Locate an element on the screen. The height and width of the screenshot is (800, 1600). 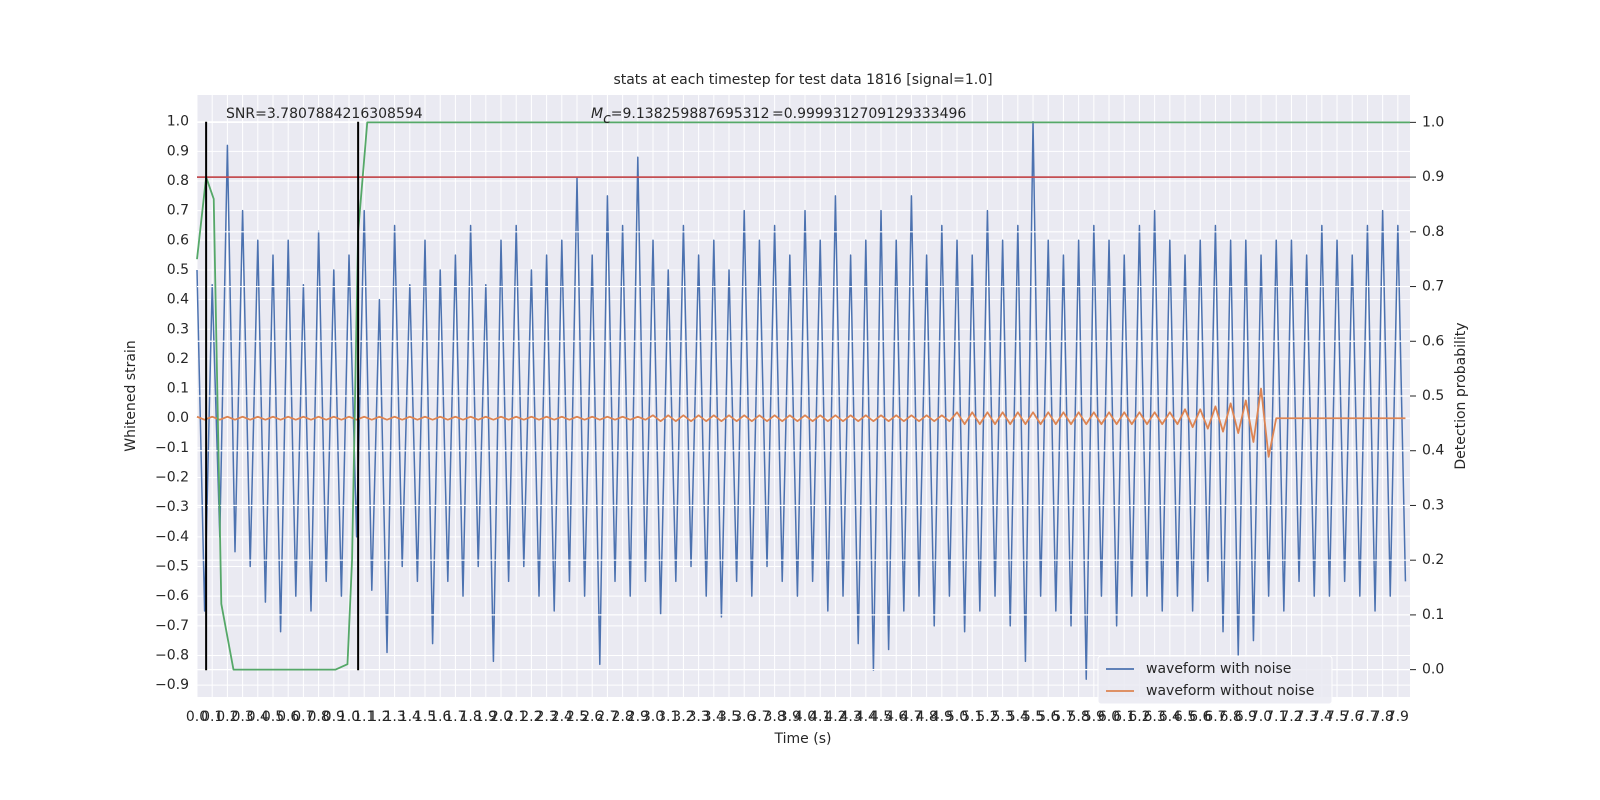
x-tick-label: 6.7 is located at coordinates (1215, 717).